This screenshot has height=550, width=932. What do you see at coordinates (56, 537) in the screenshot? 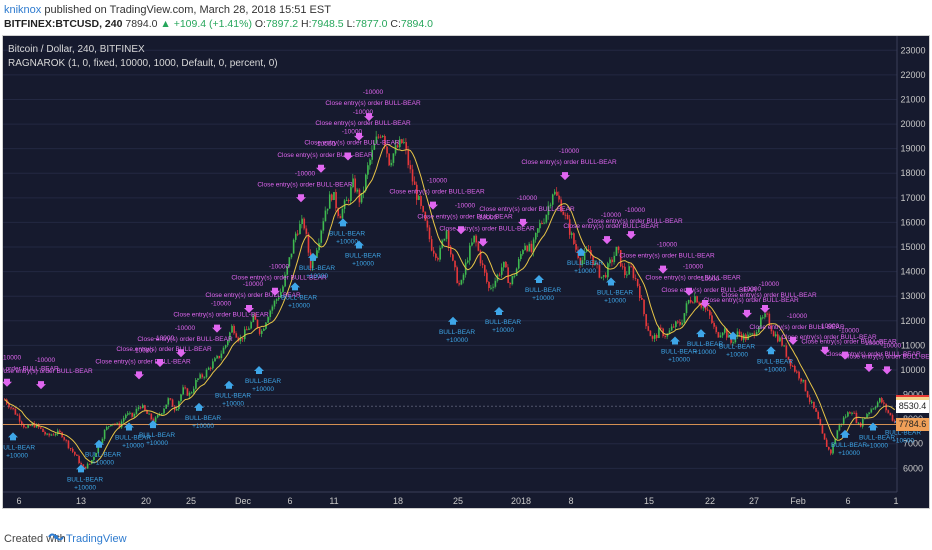
I see `tradingview-logo-icon` at bounding box center [56, 537].